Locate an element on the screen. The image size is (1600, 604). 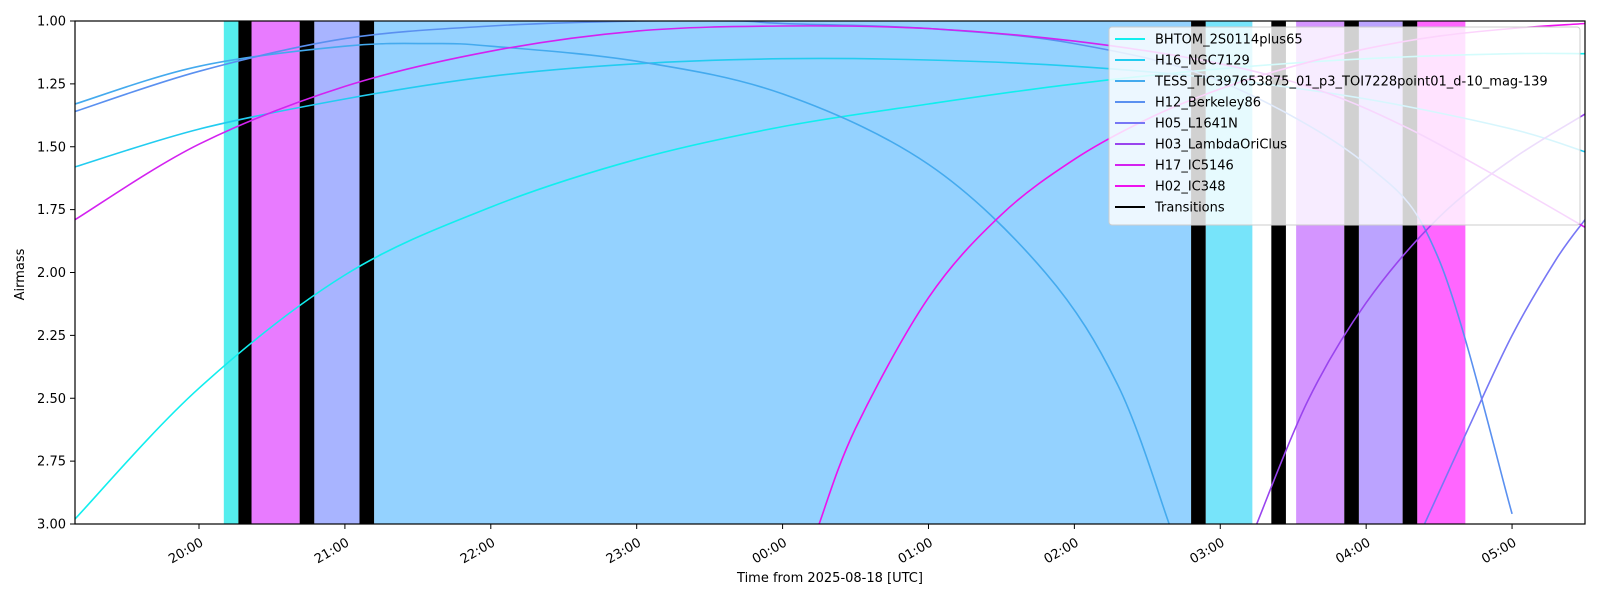
legend-entry-label: H12_Berkeley86 is located at coordinates (1208, 103).